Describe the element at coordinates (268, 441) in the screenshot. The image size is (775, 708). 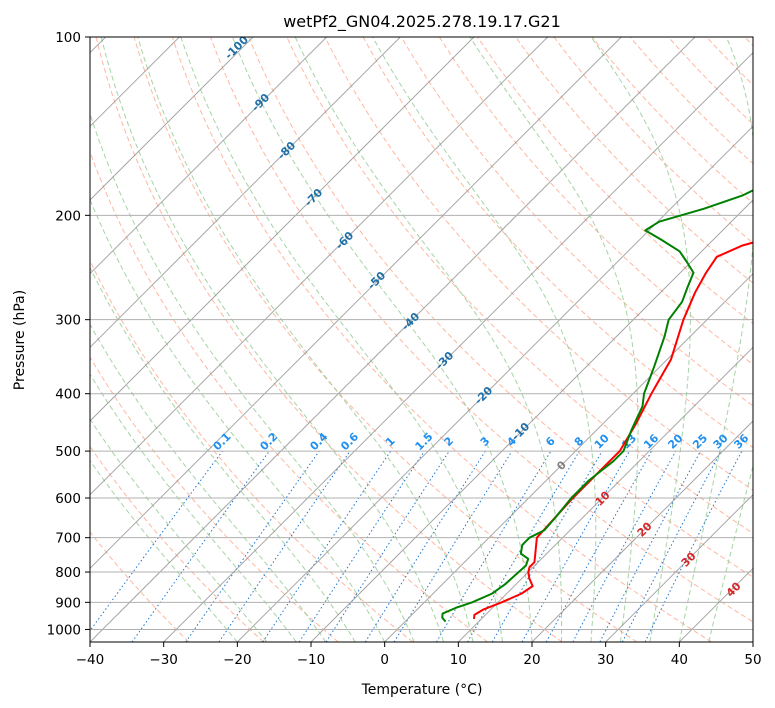
I see `mixing-ratio-label: 0.2` at that location.